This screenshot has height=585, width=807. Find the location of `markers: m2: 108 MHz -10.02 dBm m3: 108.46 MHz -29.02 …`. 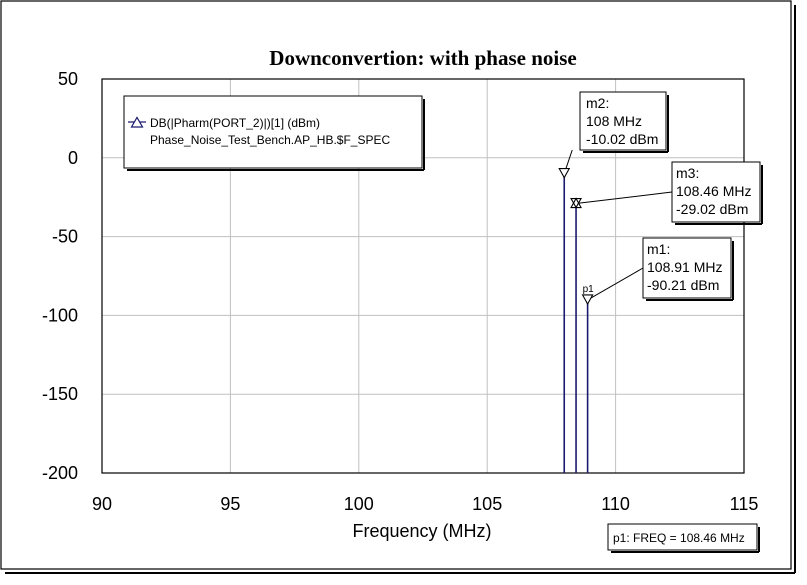

markers: m2: 108 MHz -10.02 dBm m3: 108.46 MHz -29.02 … is located at coordinates (660, 198).